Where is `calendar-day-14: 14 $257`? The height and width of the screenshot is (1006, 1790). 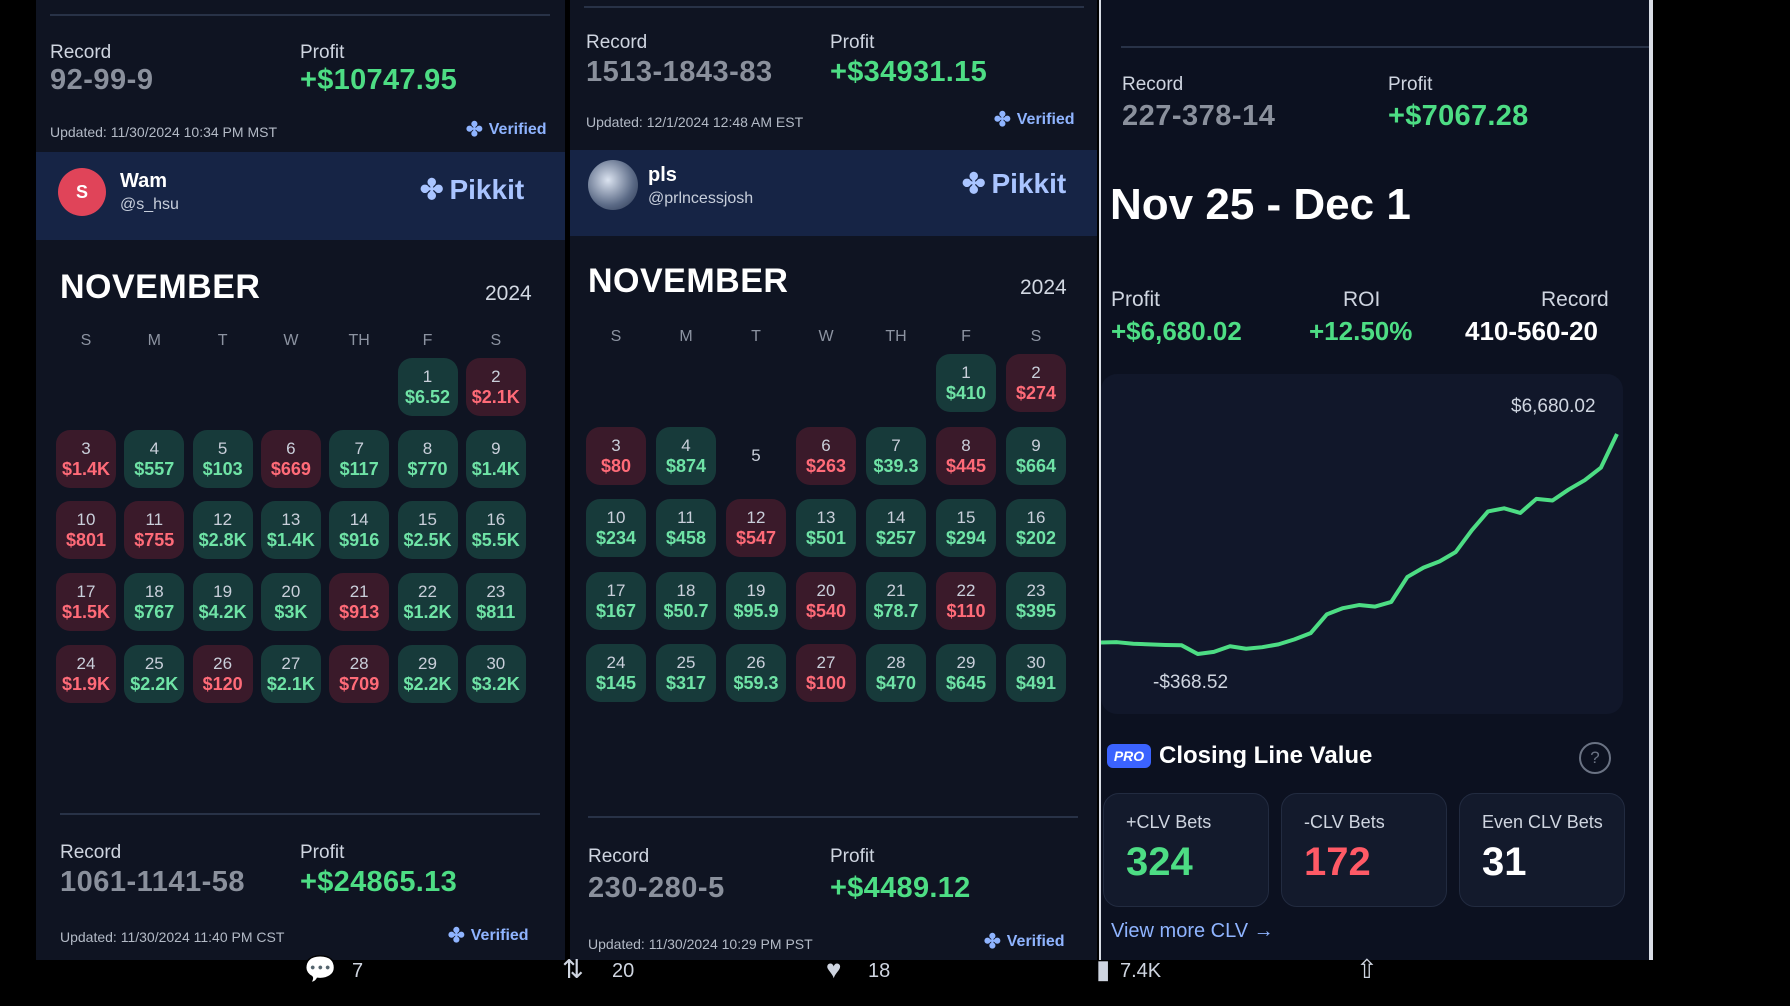
calendar-day-14: 14 $257 is located at coordinates (896, 528).